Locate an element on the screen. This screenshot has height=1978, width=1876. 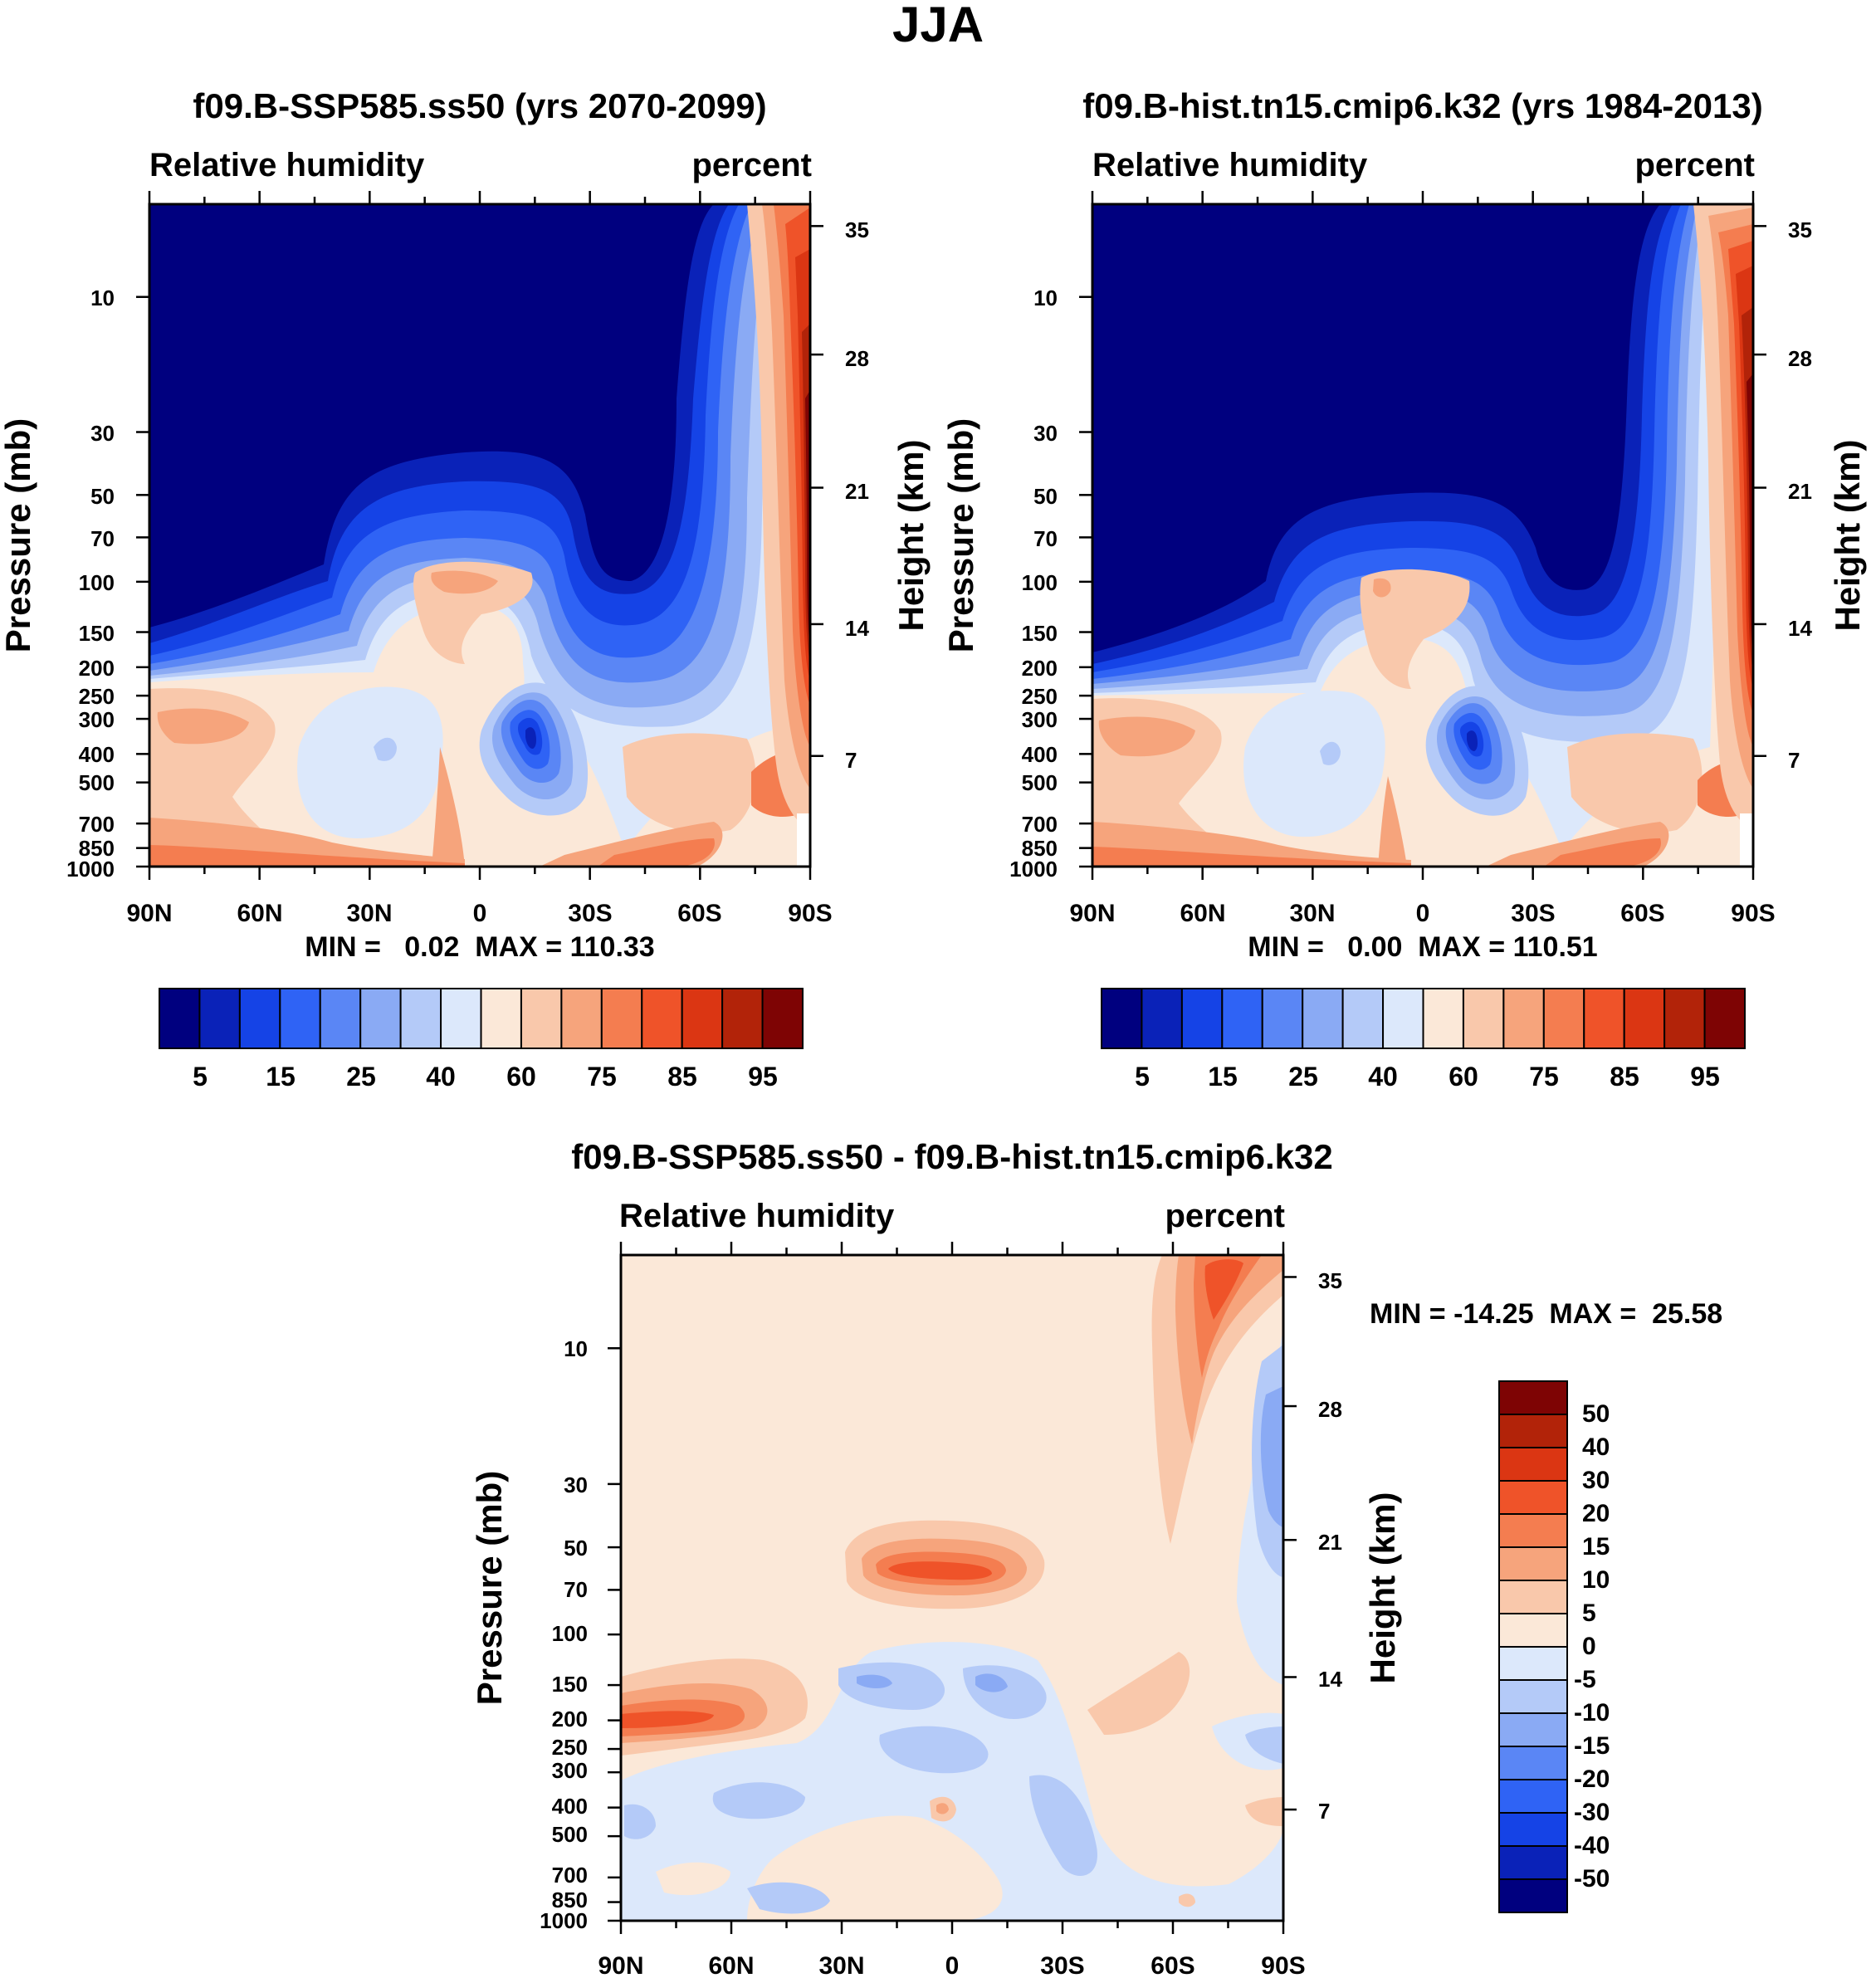
y-tick-label: 300 is located at coordinates (1040, 719).